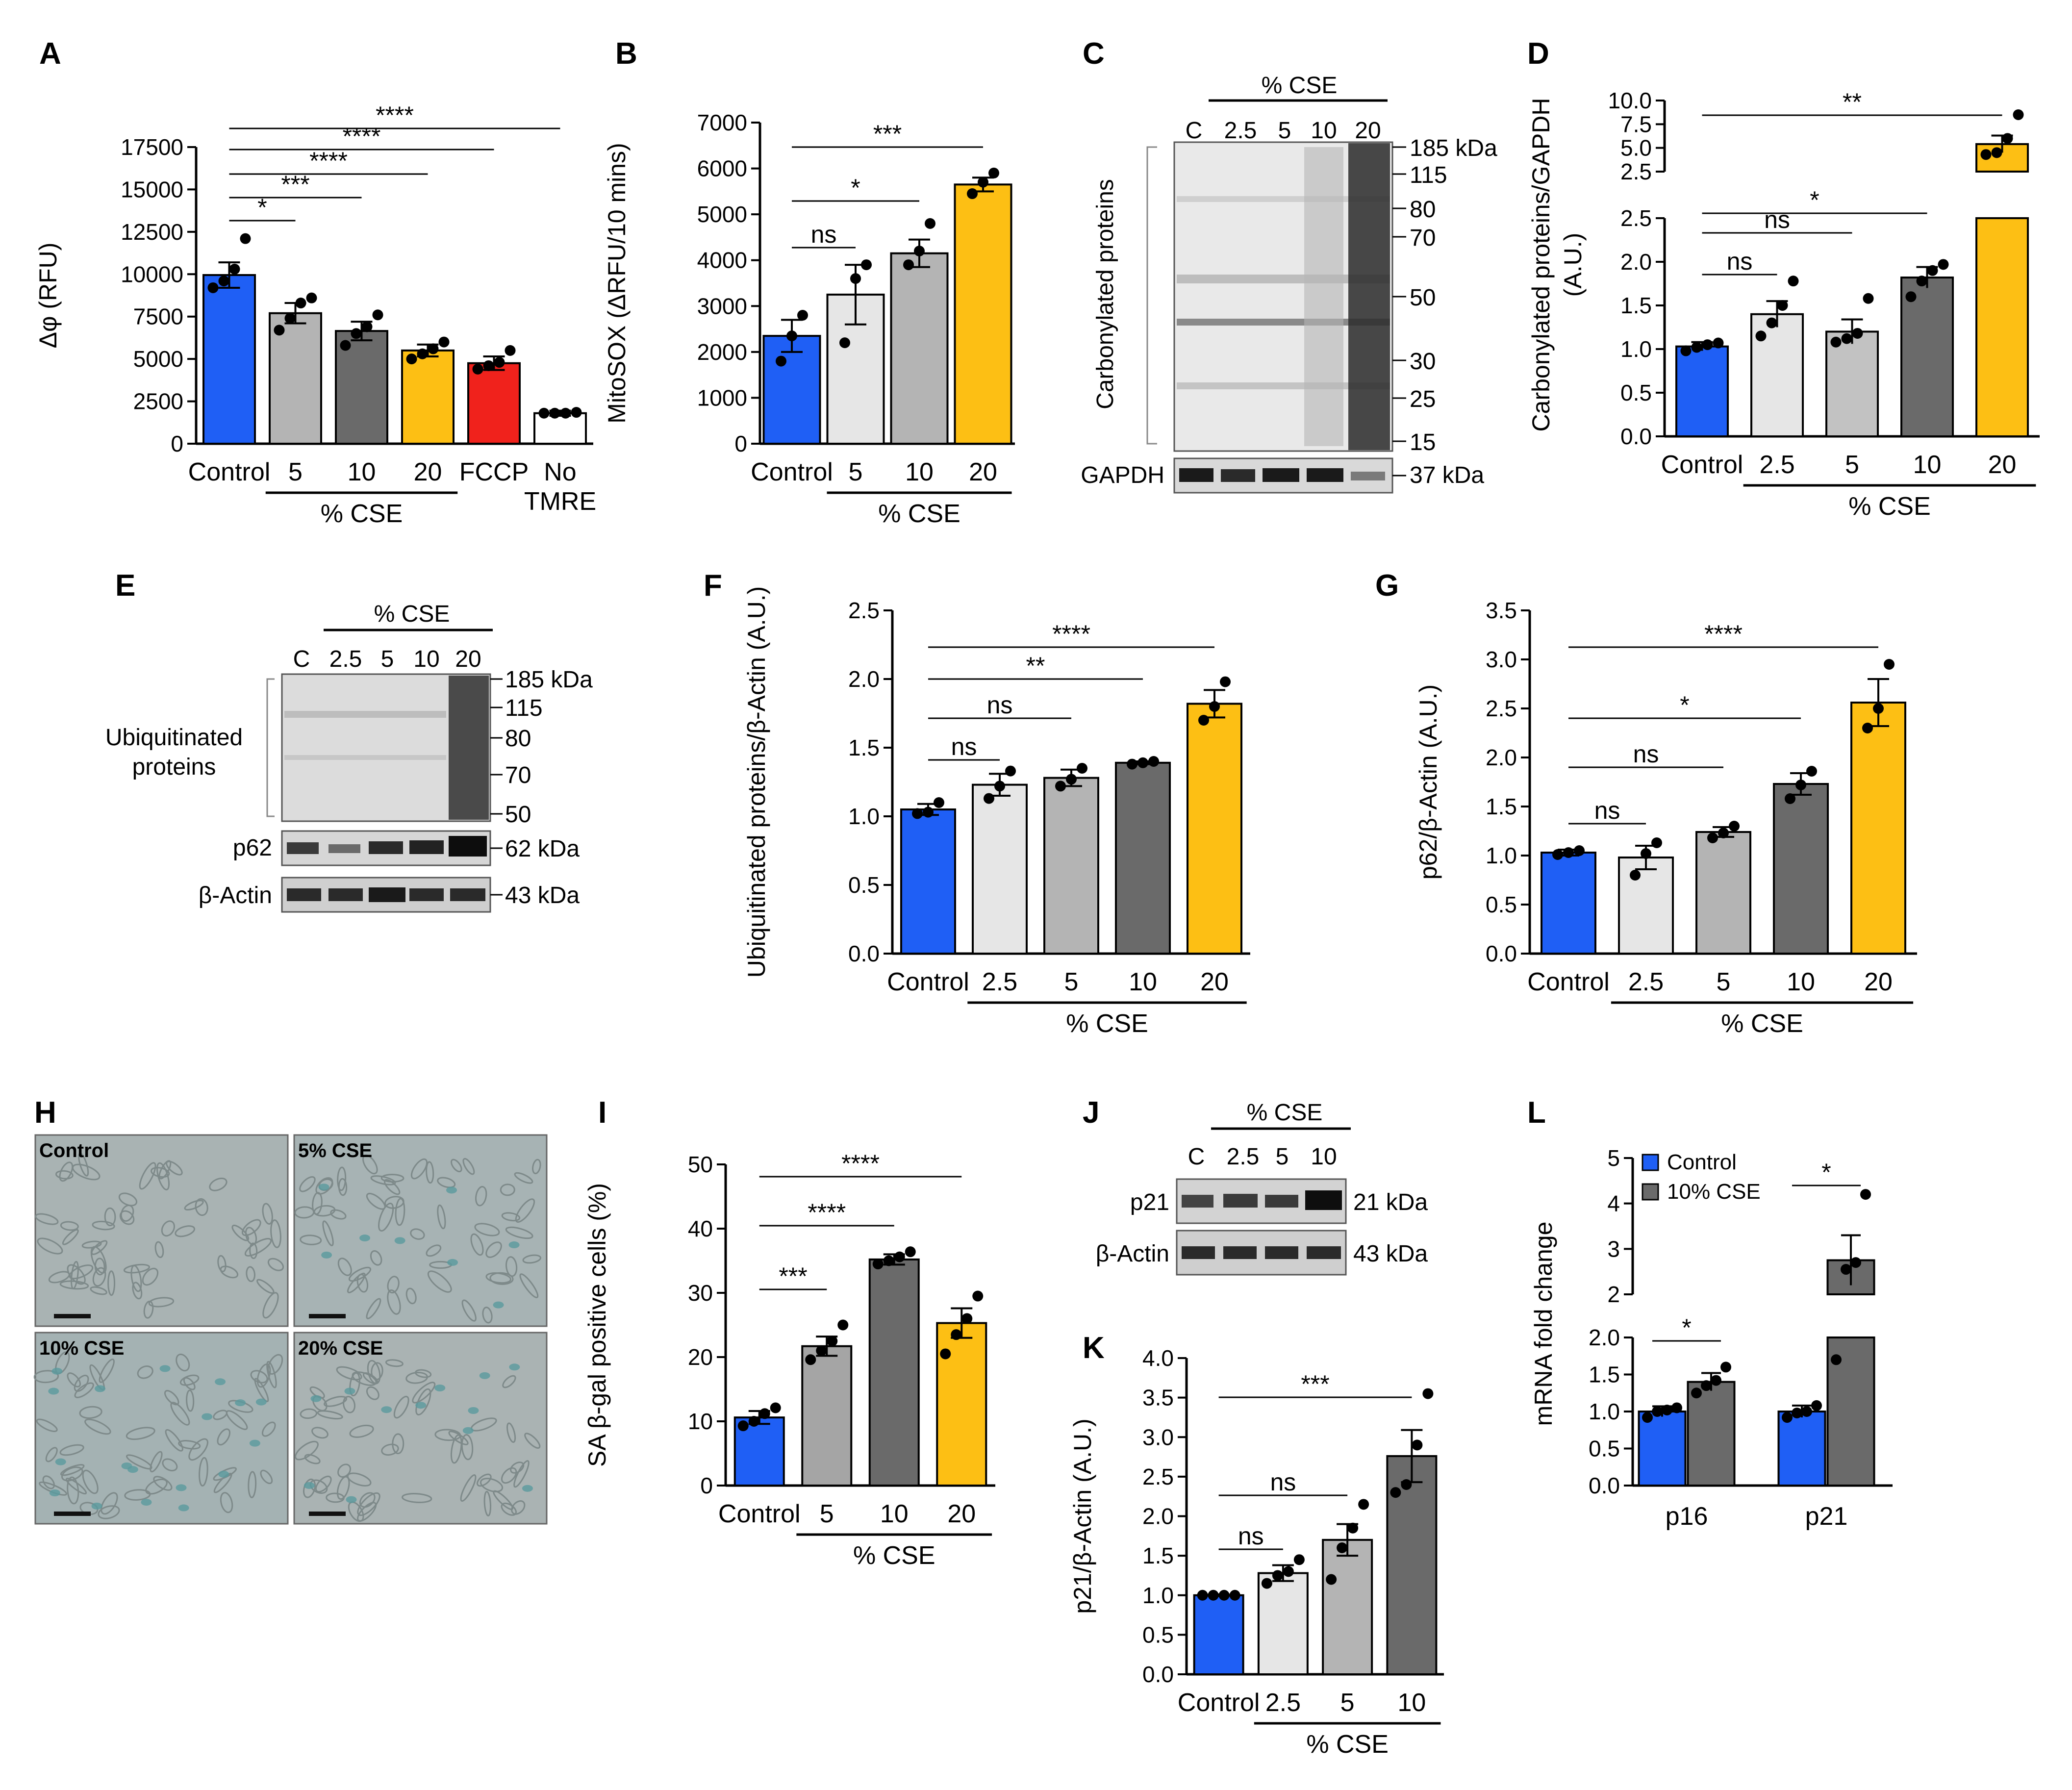 The image size is (2072, 1790). I want to click on y-tick-label: 0.0, so click(1604, 1485).